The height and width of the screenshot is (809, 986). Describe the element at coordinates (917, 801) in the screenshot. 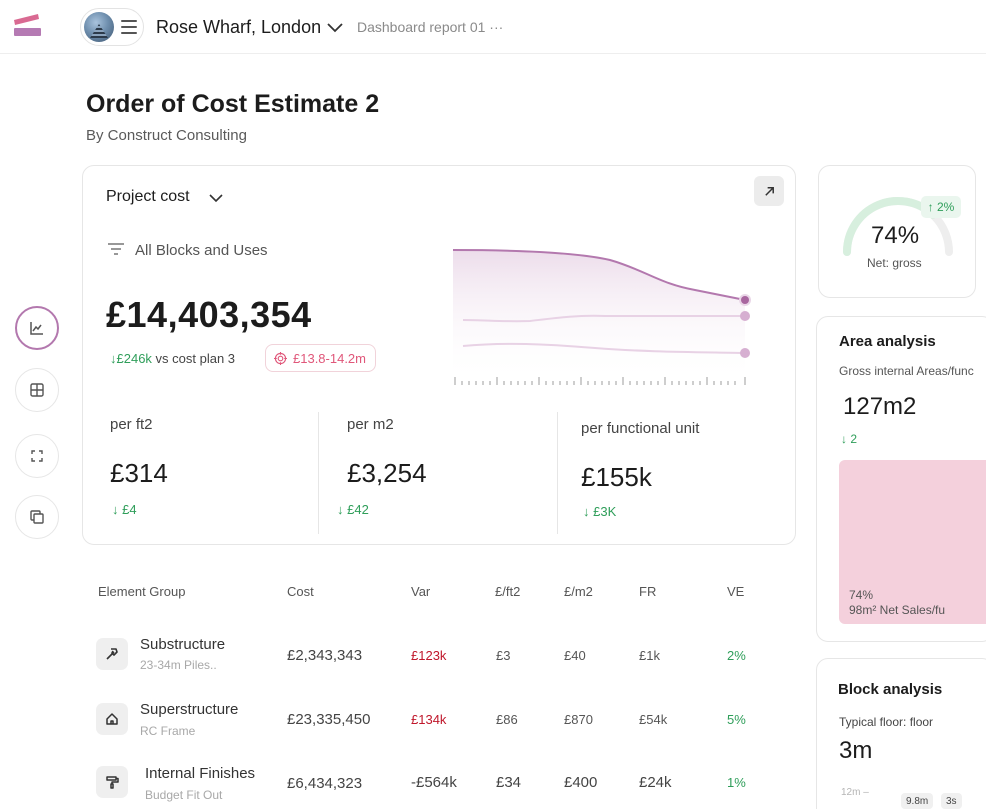

I see `block-chip: 9.8m` at that location.